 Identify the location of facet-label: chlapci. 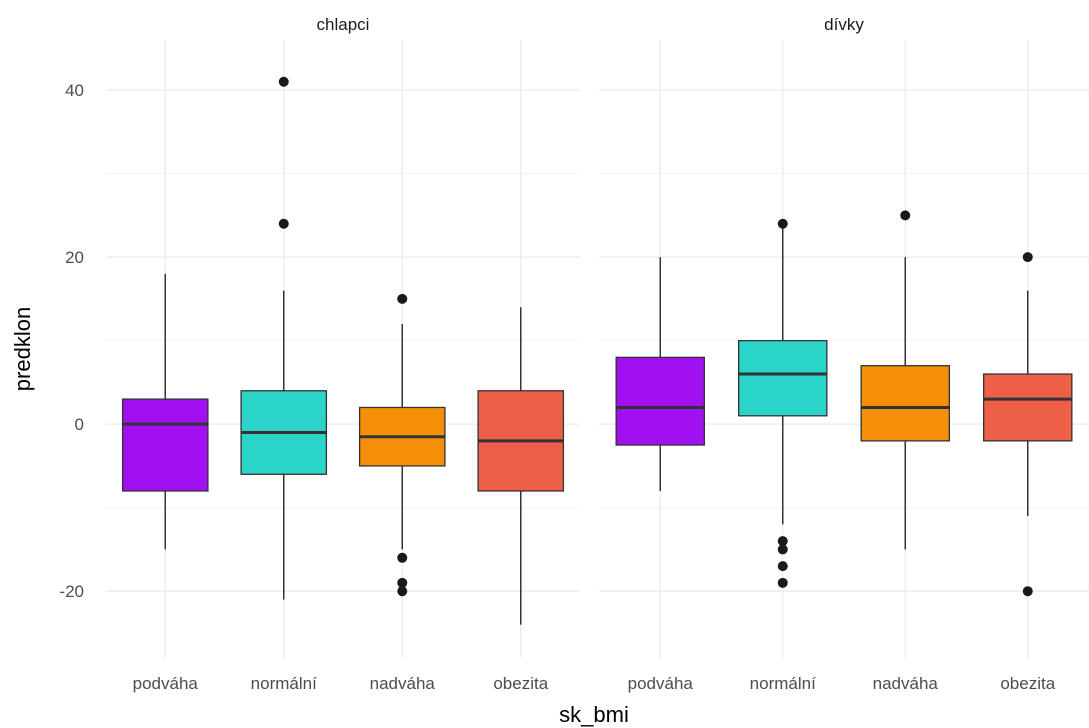
(343, 24).